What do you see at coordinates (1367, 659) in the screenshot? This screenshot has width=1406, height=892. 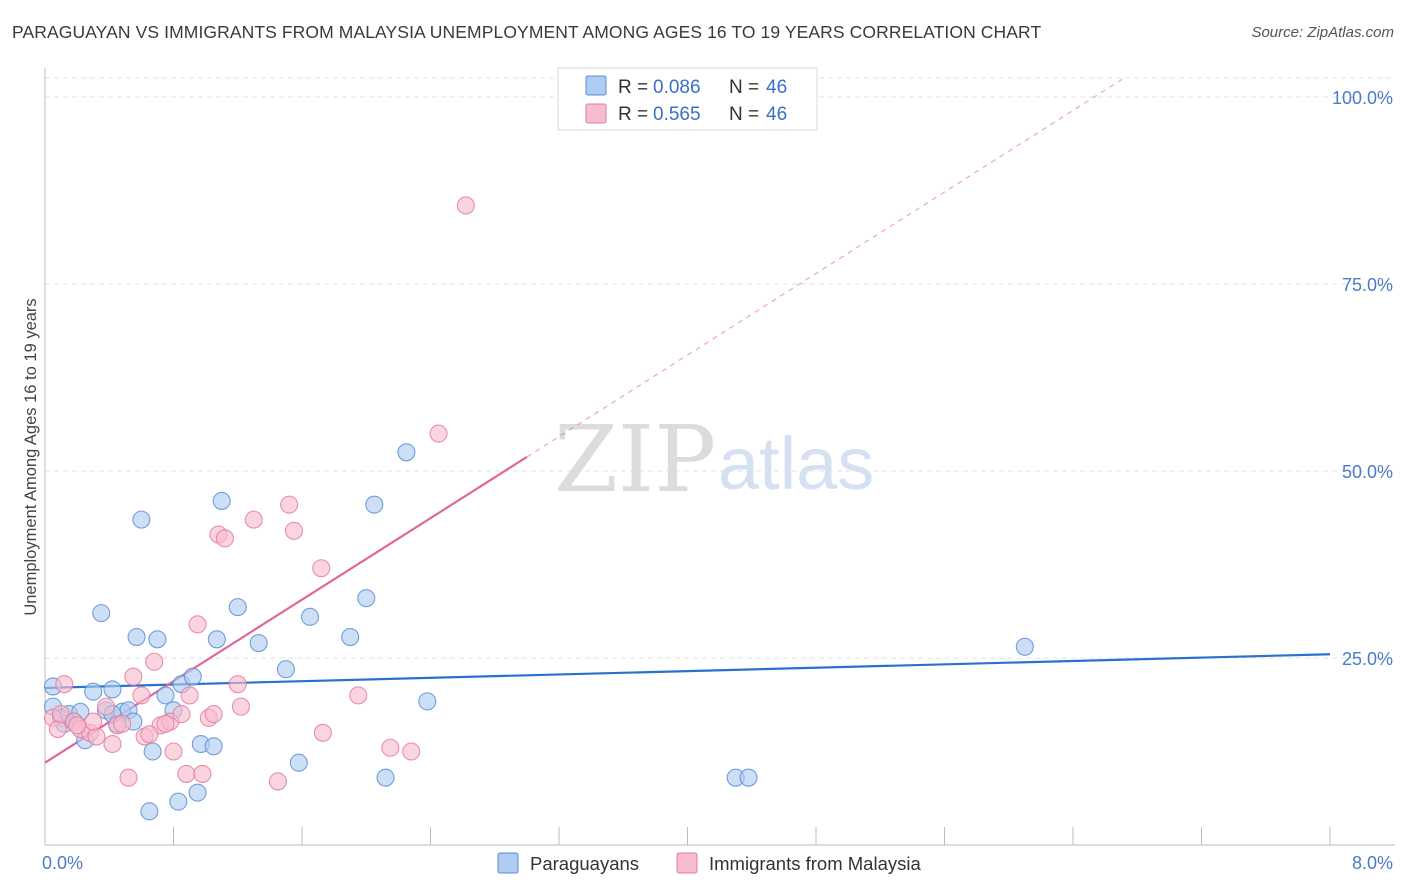 I see `y-tick-label: 25.0%` at bounding box center [1367, 659].